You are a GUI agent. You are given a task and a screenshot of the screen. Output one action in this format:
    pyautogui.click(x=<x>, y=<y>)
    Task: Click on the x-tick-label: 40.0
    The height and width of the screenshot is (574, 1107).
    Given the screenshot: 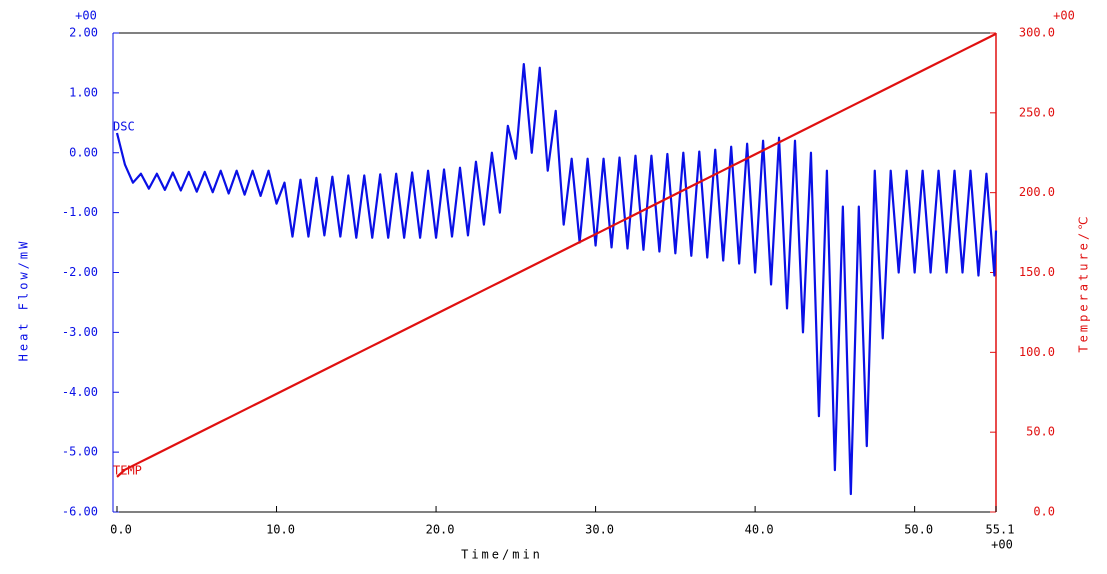 What is the action you would take?
    pyautogui.click(x=759, y=530)
    